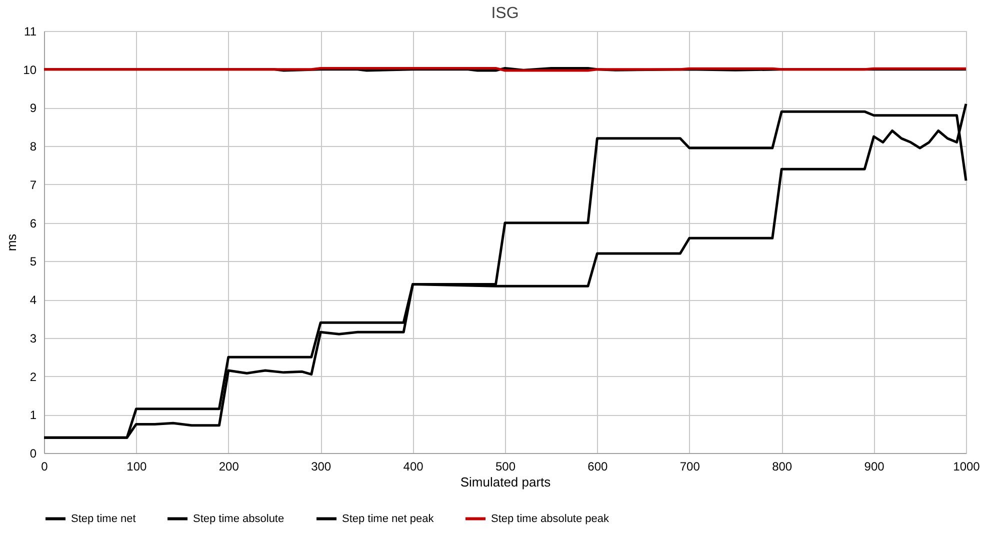  What do you see at coordinates (33, 377) in the screenshot?
I see `y-tick-label: 2` at bounding box center [33, 377].